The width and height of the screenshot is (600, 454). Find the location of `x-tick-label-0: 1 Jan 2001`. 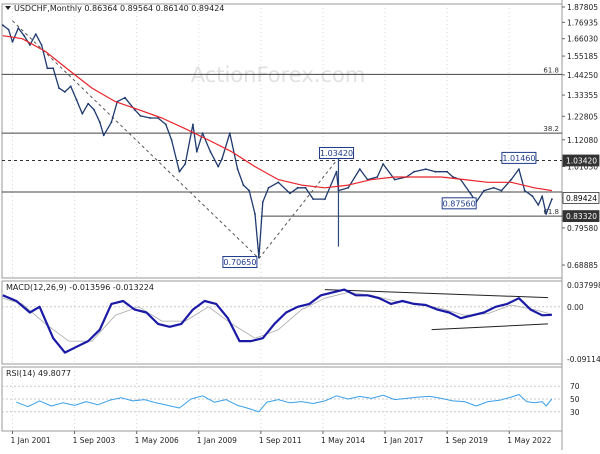

x-tick-label-0: 1 Jan 2001 is located at coordinates (30, 440).